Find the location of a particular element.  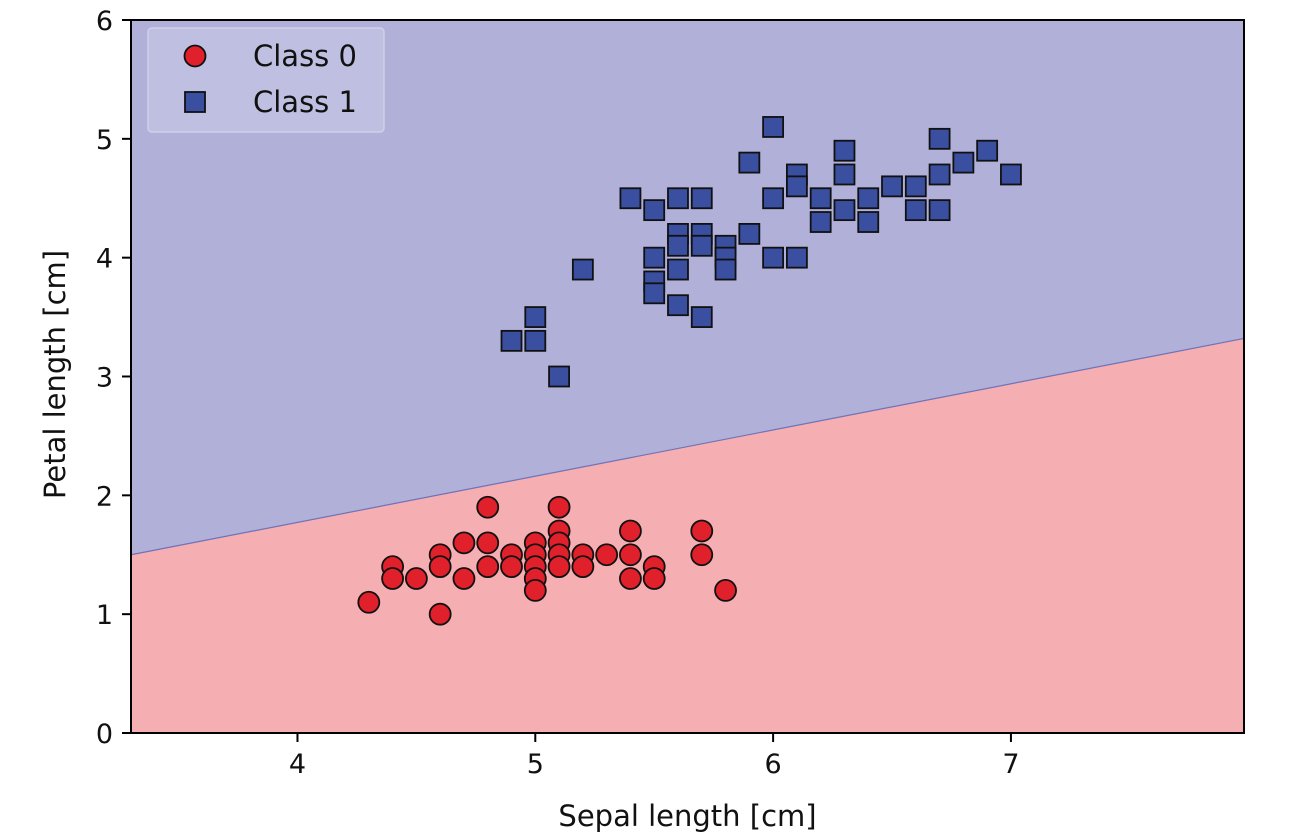

legend-label-class-1: Class 1 is located at coordinates (305, 102).